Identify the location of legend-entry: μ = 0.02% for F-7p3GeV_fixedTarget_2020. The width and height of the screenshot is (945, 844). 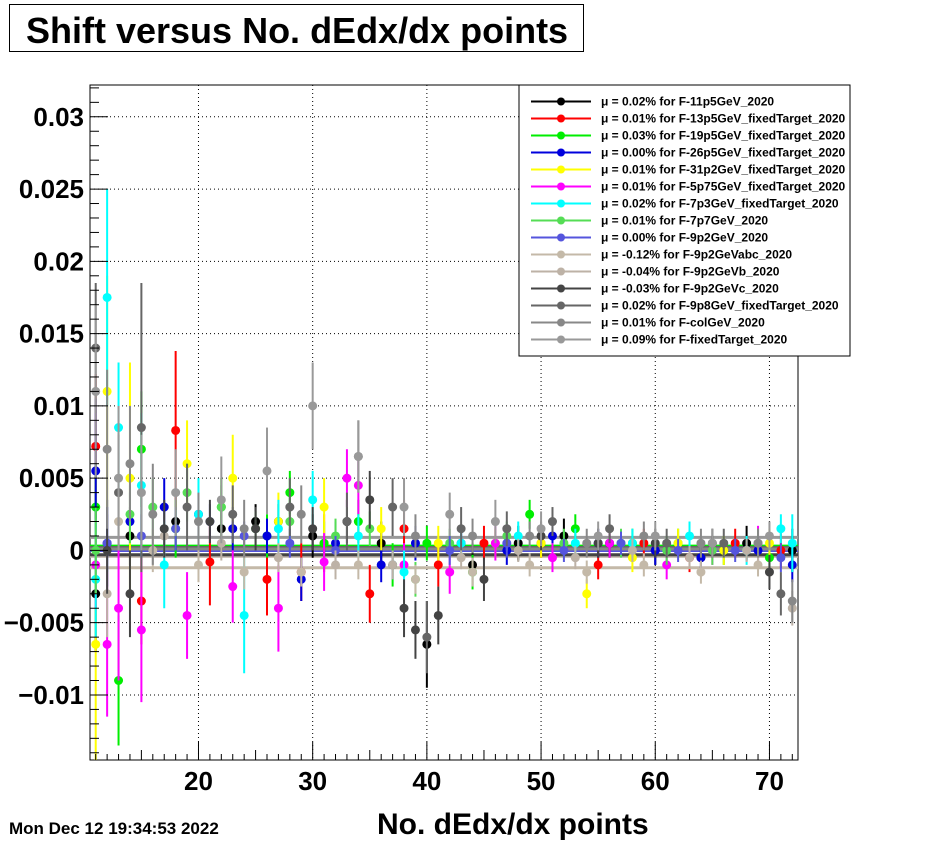
(720, 204).